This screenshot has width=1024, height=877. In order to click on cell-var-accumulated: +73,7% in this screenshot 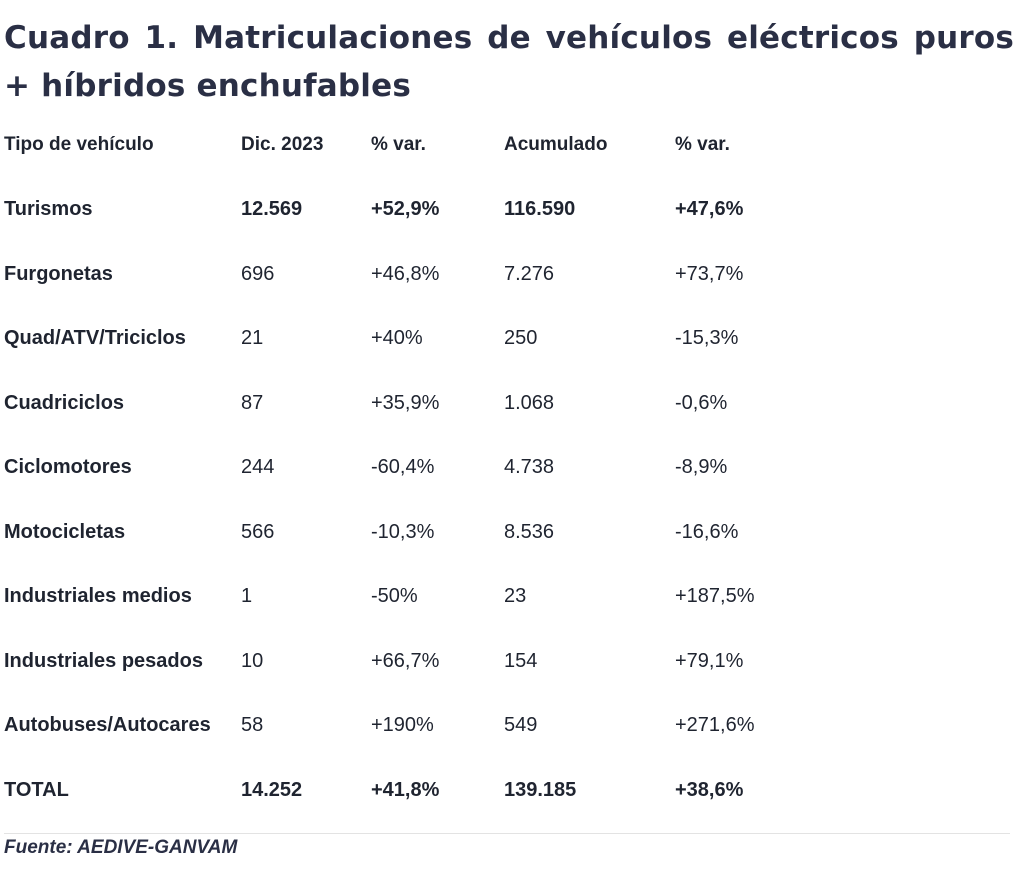, I will do `click(709, 273)`.